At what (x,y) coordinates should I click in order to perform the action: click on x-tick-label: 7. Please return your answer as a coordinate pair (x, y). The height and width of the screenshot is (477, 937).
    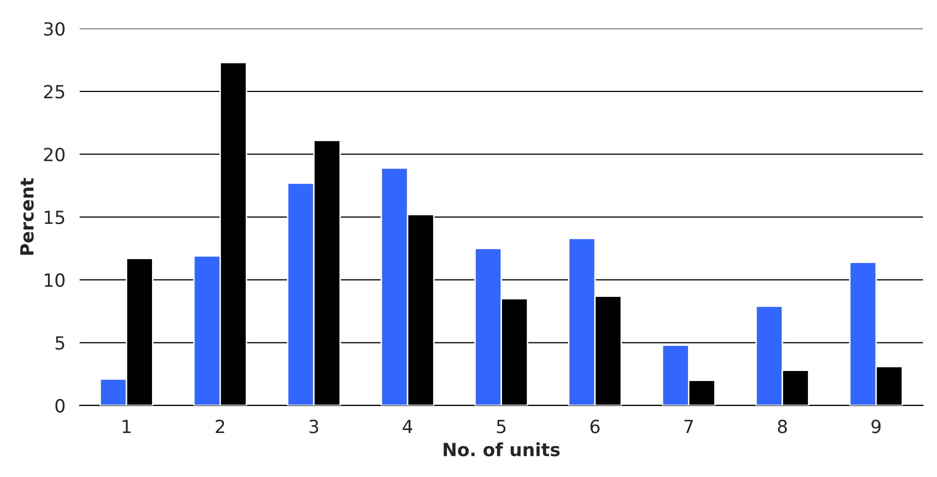
    Looking at the image, I should click on (688, 427).